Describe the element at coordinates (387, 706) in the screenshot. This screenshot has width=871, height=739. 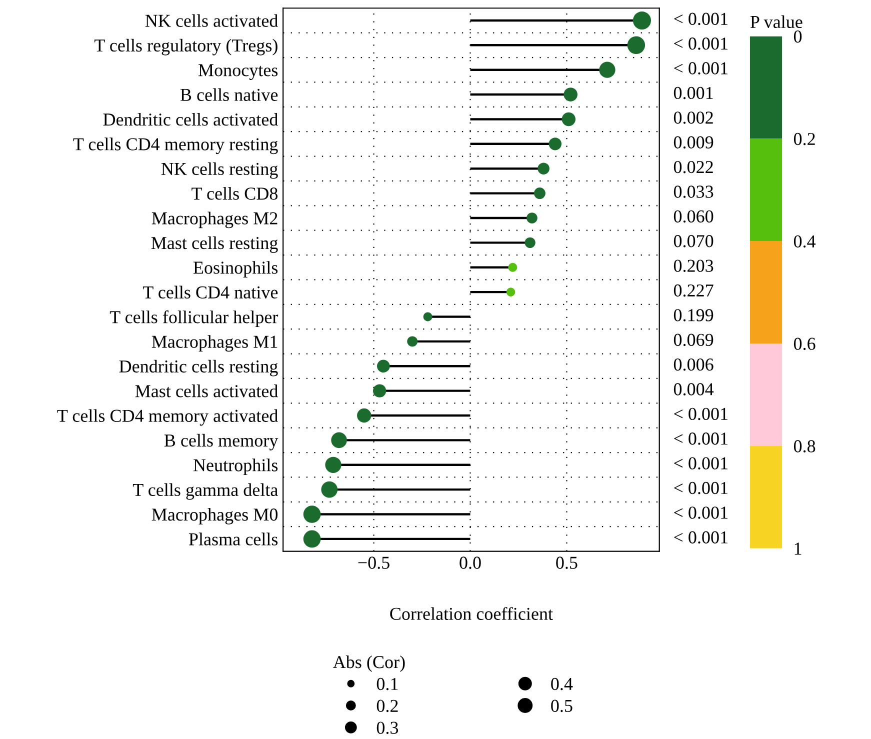
I see `legend-label: 0.2` at that location.